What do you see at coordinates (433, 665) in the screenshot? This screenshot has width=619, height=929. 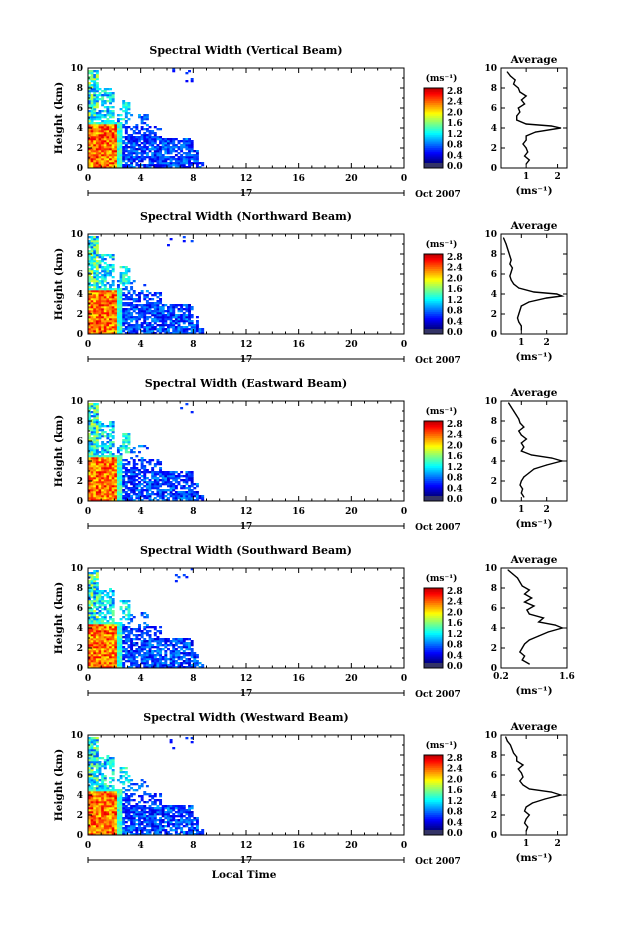 I see `colorbar-min-swatch` at bounding box center [433, 665].